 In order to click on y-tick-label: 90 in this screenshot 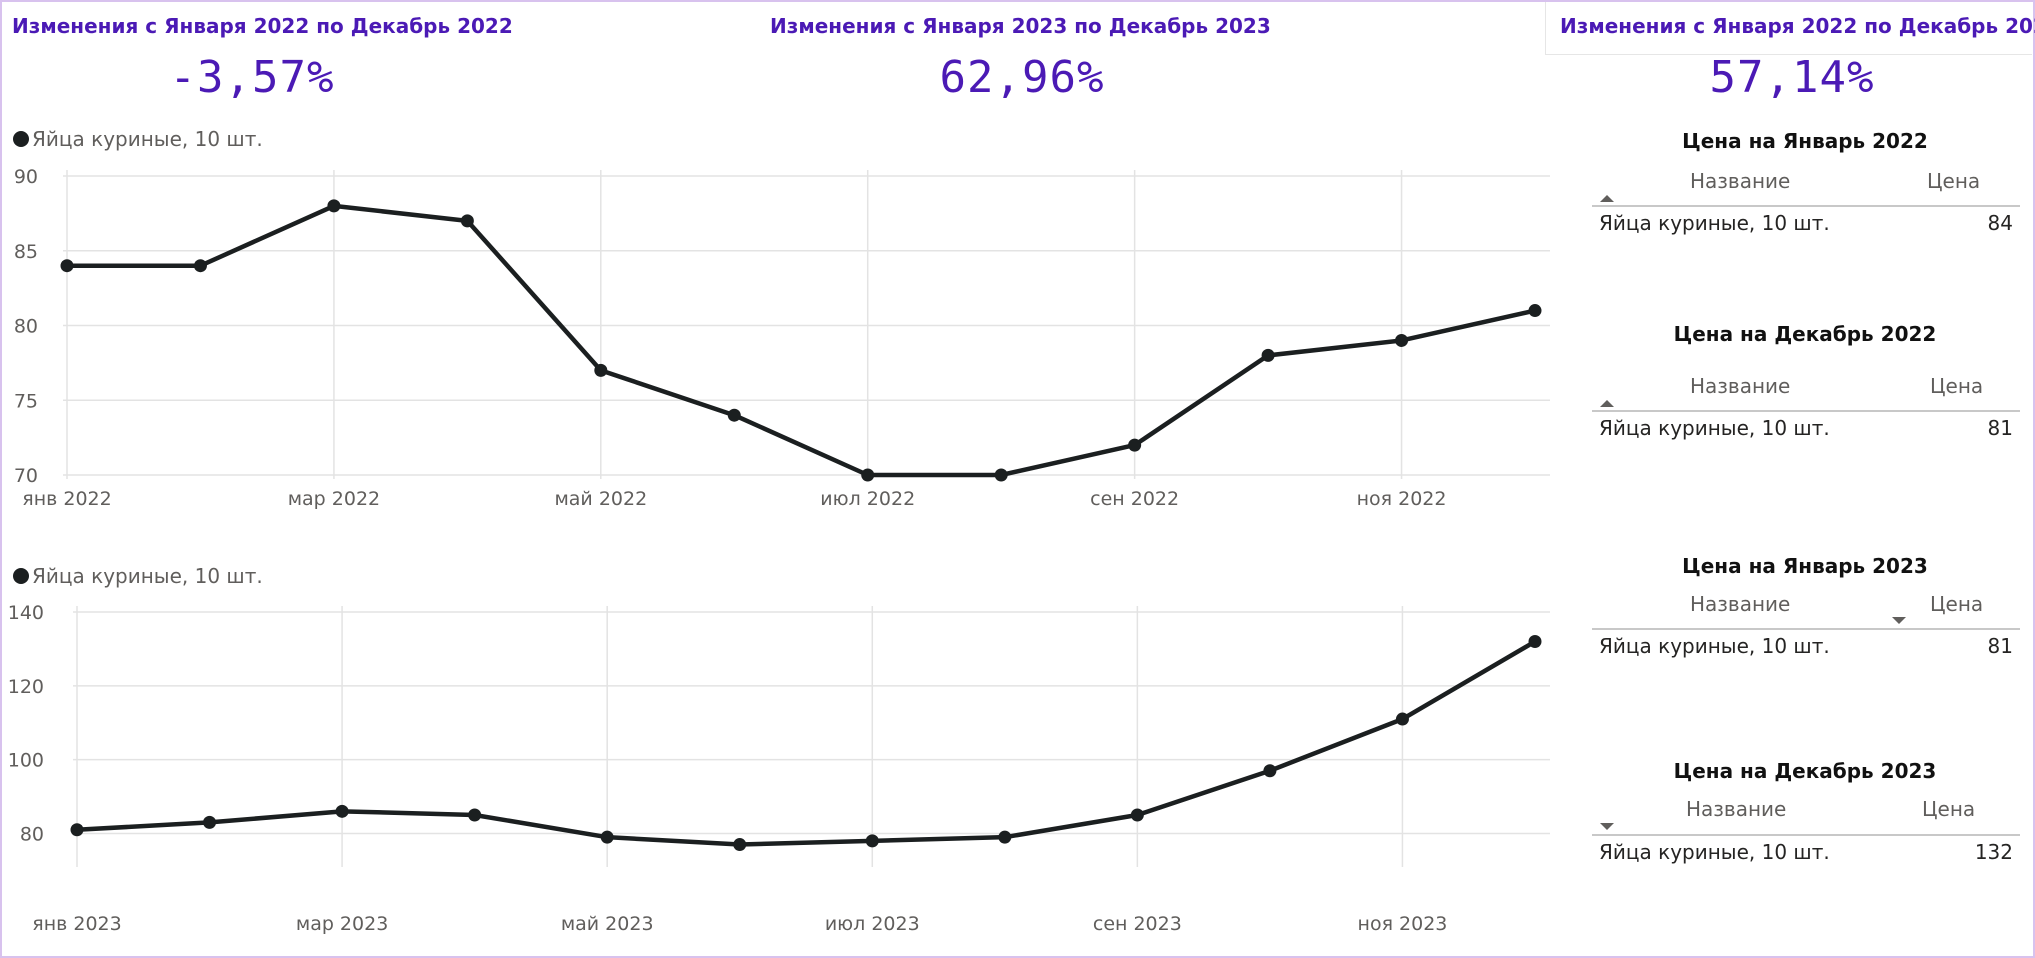, I will do `click(26, 177)`.